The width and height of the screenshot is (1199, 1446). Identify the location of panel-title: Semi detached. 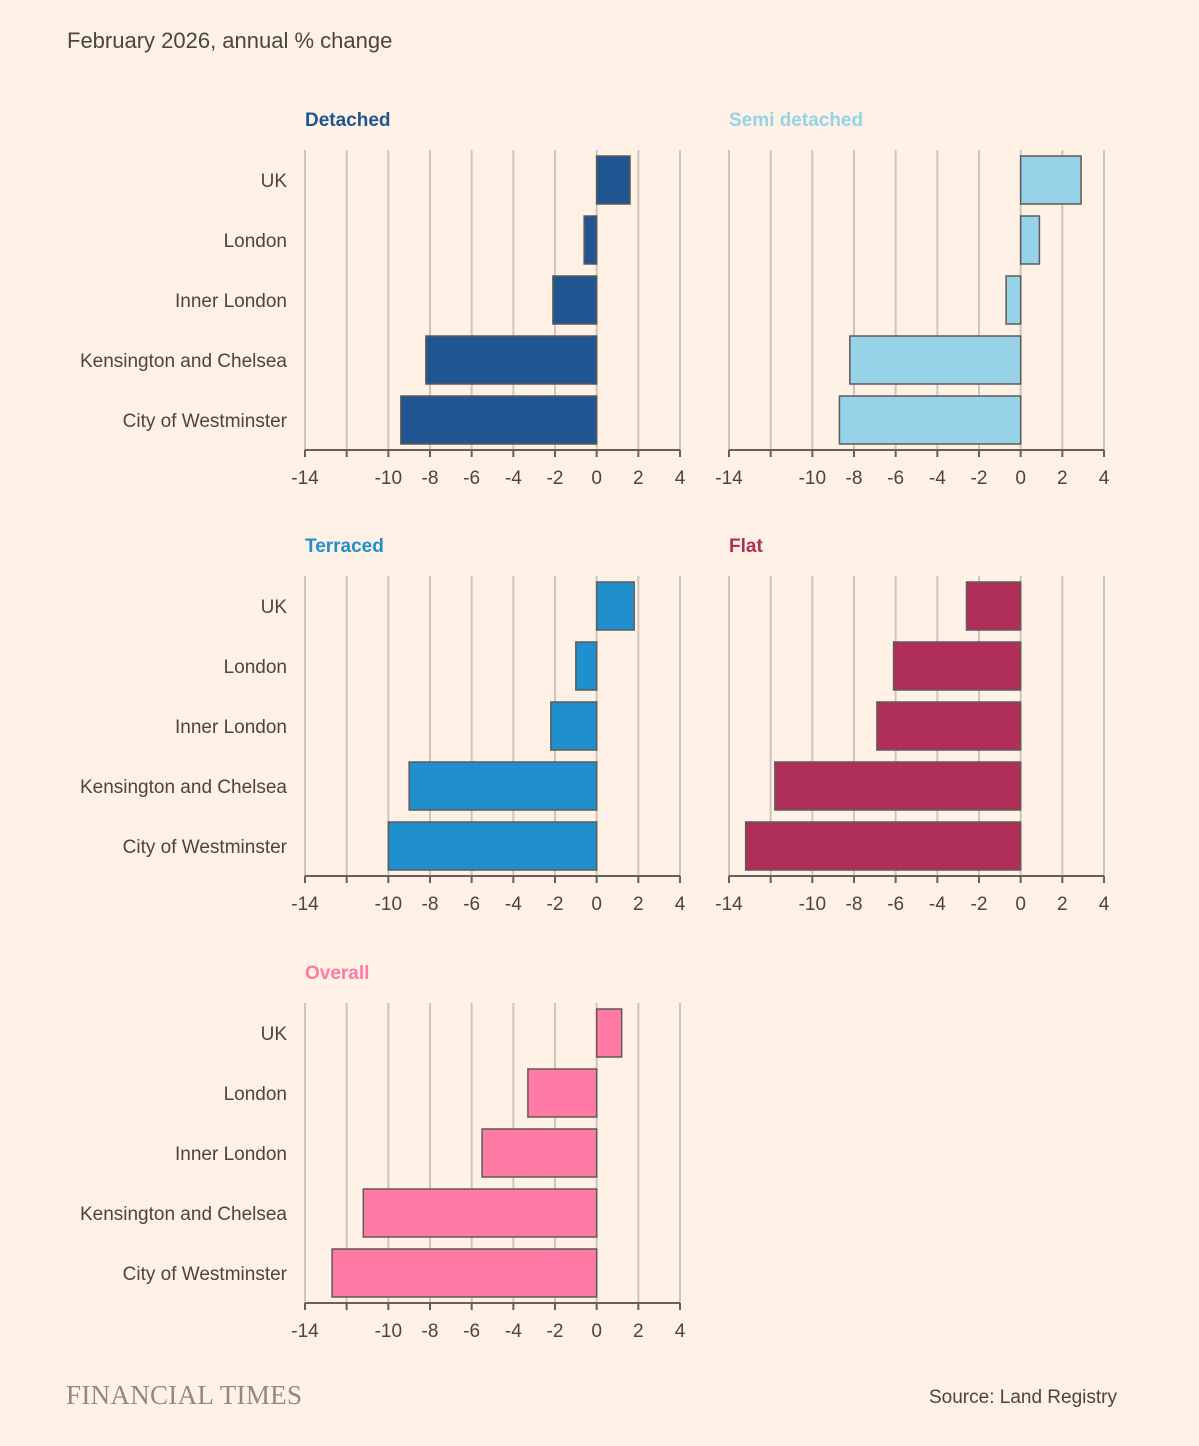
(796, 120).